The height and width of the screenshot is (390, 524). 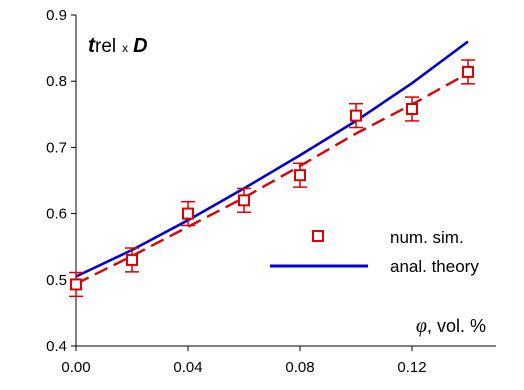 I want to click on y-title-sub: rel, so click(x=105, y=46).